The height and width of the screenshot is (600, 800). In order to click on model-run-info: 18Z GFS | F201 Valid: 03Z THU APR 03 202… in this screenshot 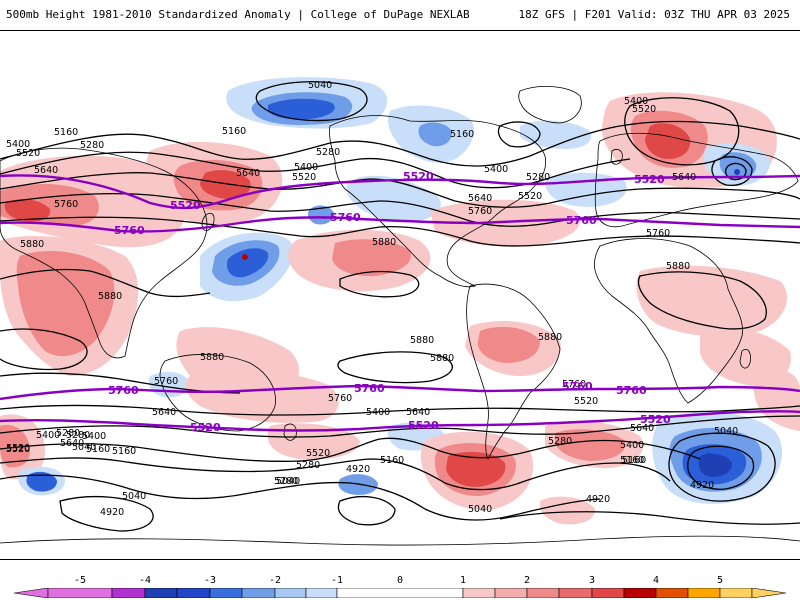, I will do `click(654, 14)`.